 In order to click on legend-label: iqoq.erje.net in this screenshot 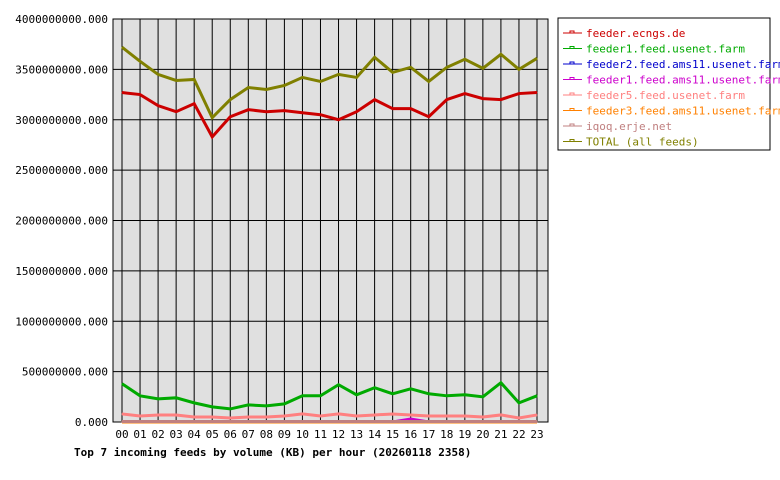, I will do `click(629, 126)`.